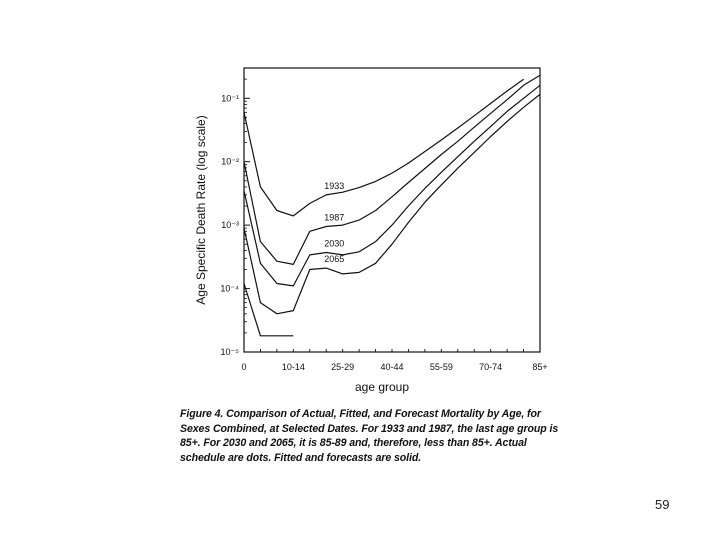  I want to click on y-axis-label: Age Specific Death Rate (log scale), so click(201, 209).